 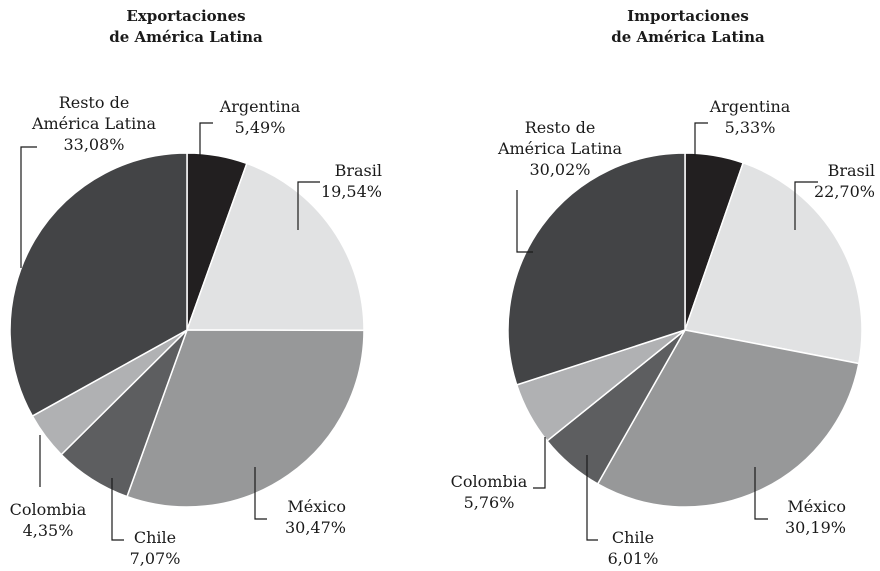 What do you see at coordinates (750, 117) in the screenshot?
I see `imports-label-argentina: Argentina 5,33%` at bounding box center [750, 117].